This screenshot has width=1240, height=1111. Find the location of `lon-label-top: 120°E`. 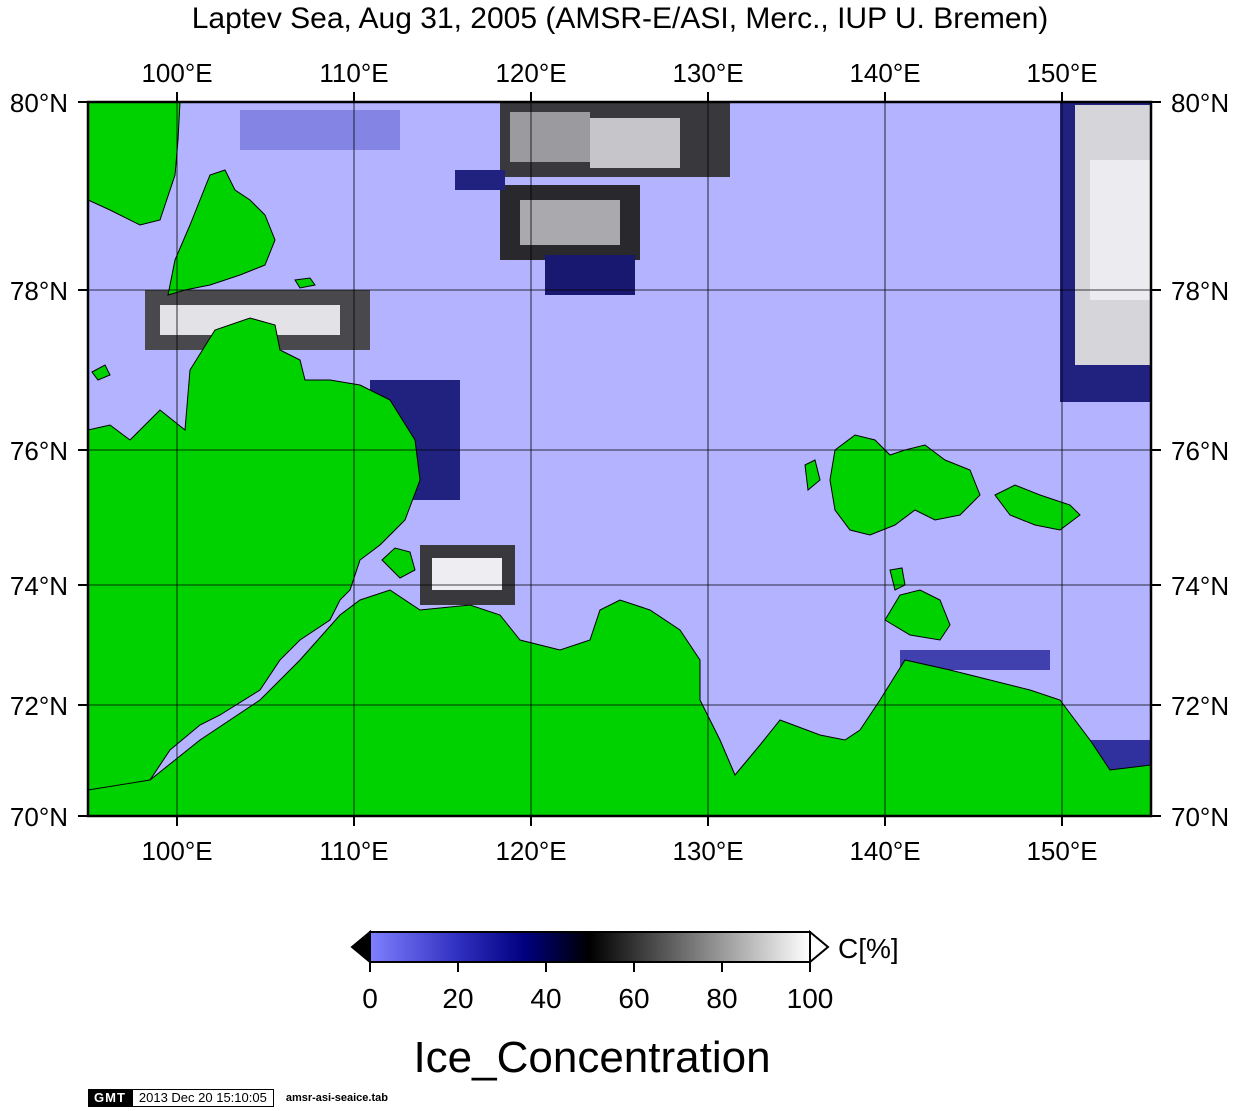

lon-label-top: 120°E is located at coordinates (530, 73).